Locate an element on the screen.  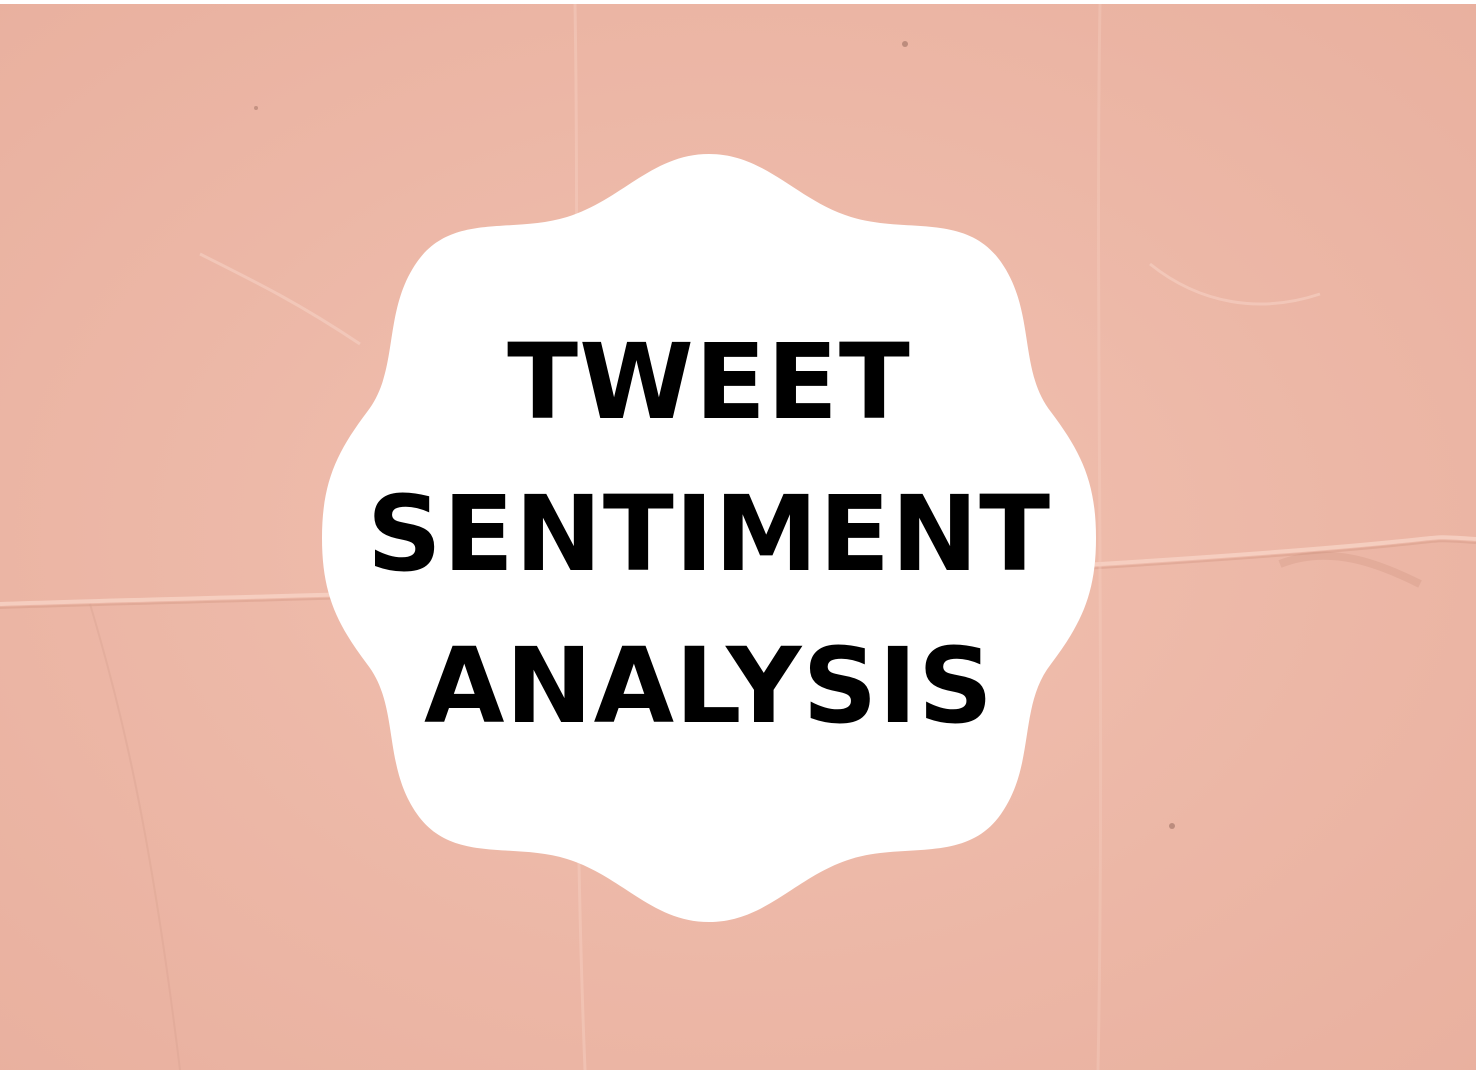
title-line-3: ANALYSIS is located at coordinates (709, 686).